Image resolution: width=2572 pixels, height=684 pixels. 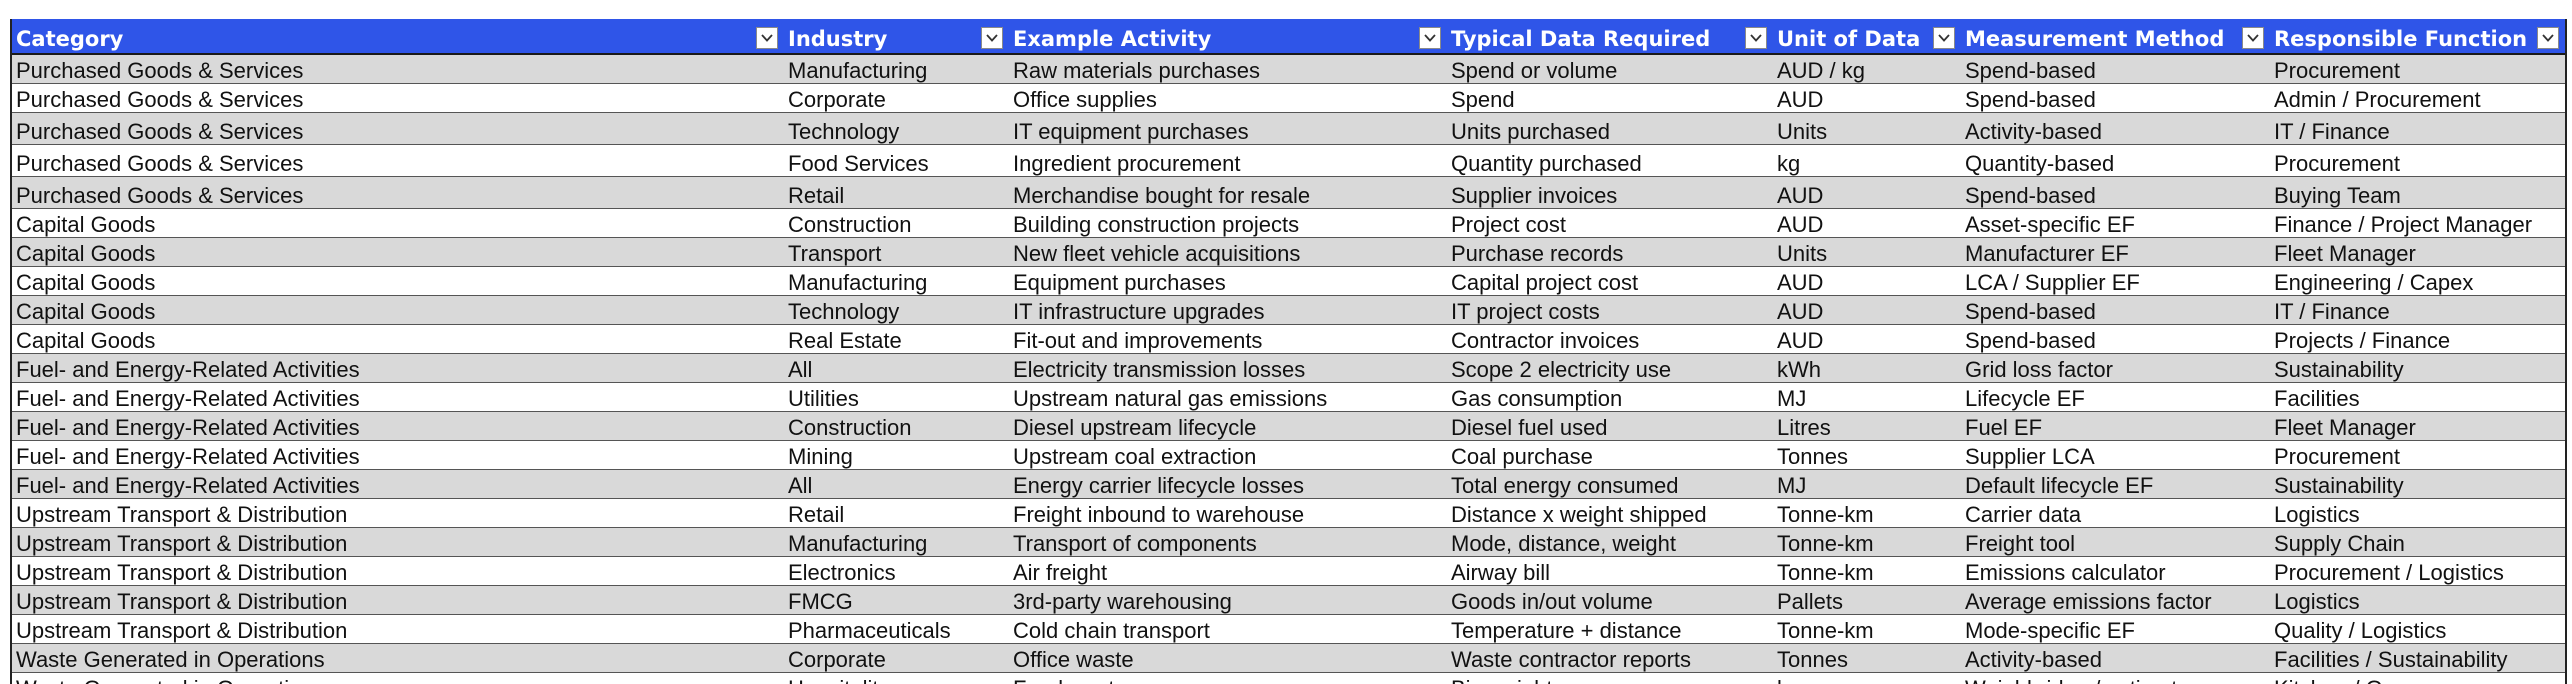 What do you see at coordinates (2417, 192) in the screenshot?
I see `table-cell: Buying Team` at bounding box center [2417, 192].